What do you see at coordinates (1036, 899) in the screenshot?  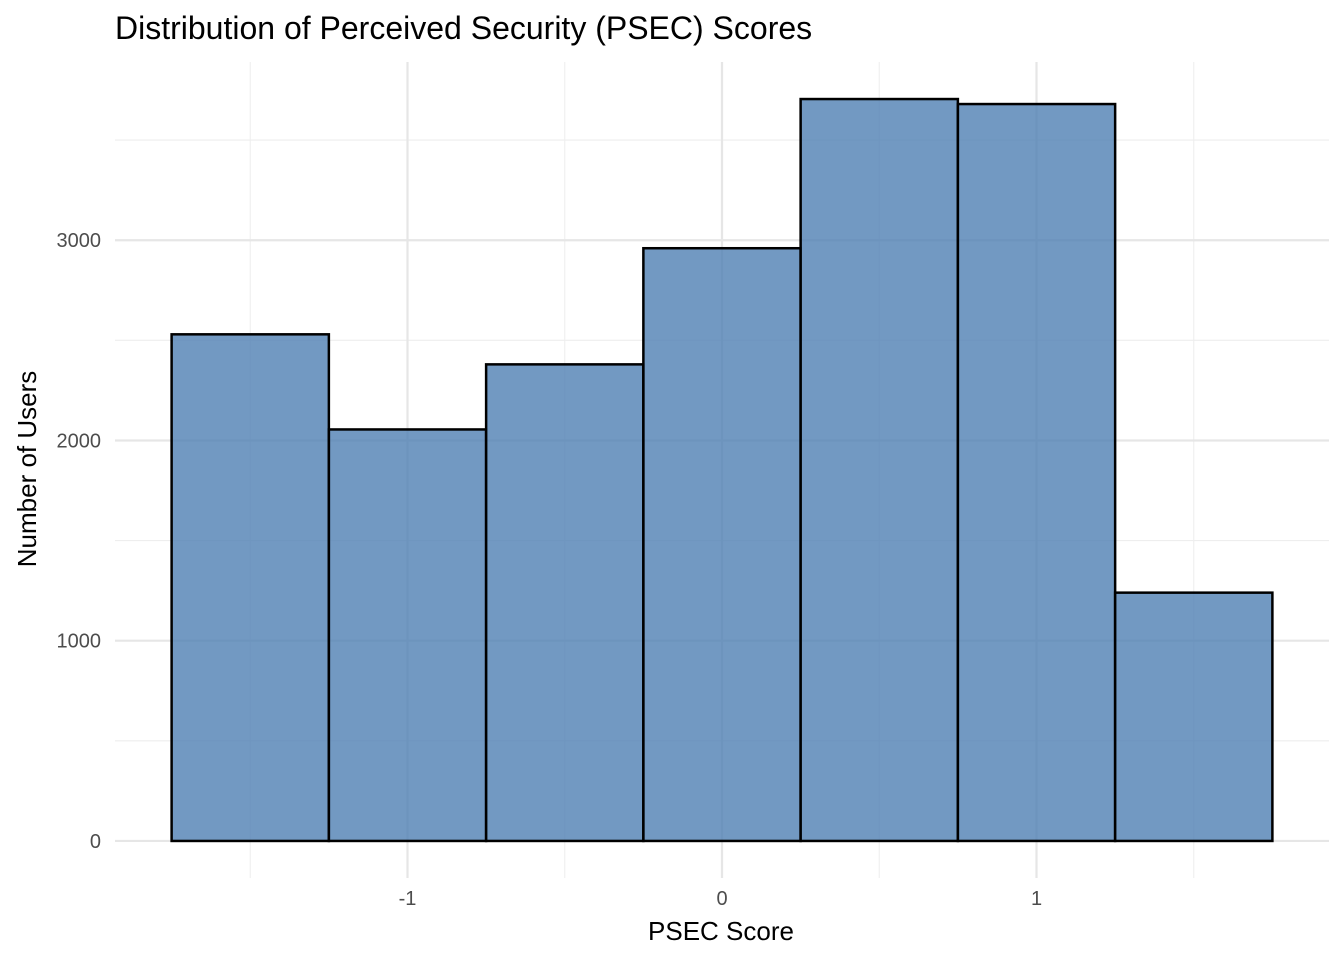 I see `x-tick-label: 1` at bounding box center [1036, 899].